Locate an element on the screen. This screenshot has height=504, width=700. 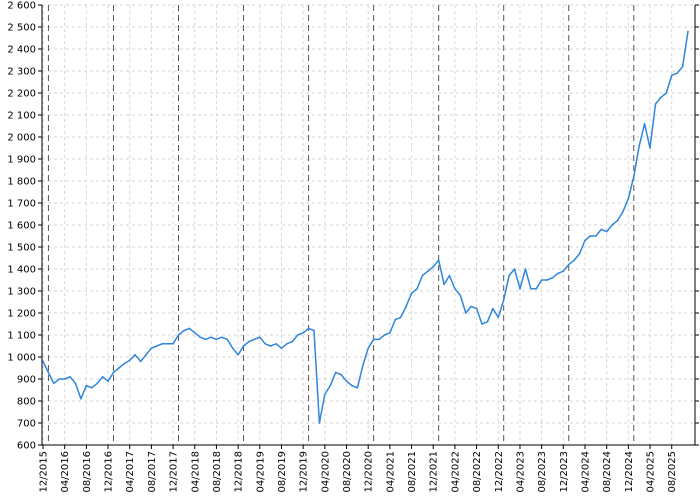
y-tick-label: 2 300 is located at coordinates (21, 72).